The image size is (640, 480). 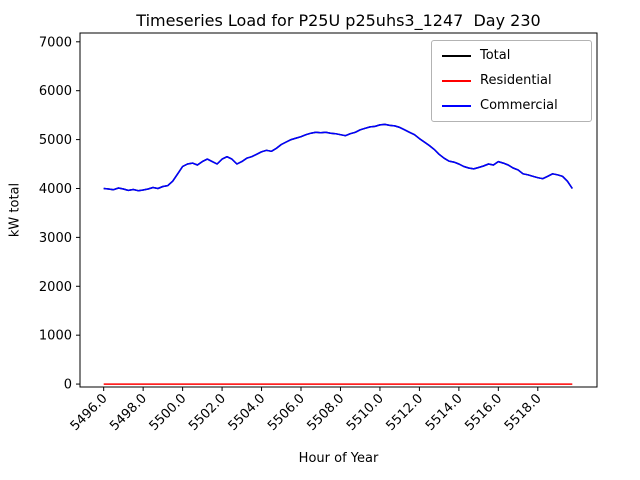 I want to click on legend-line-total, so click(x=456, y=56).